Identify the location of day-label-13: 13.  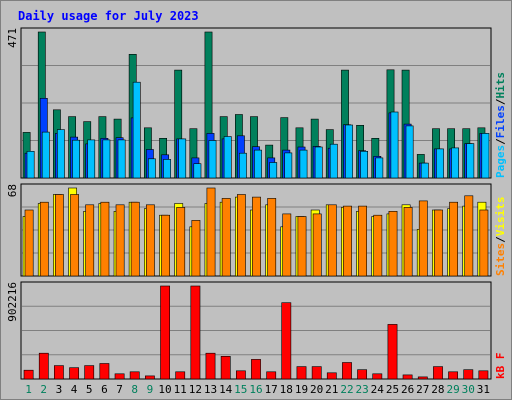
(210, 389).